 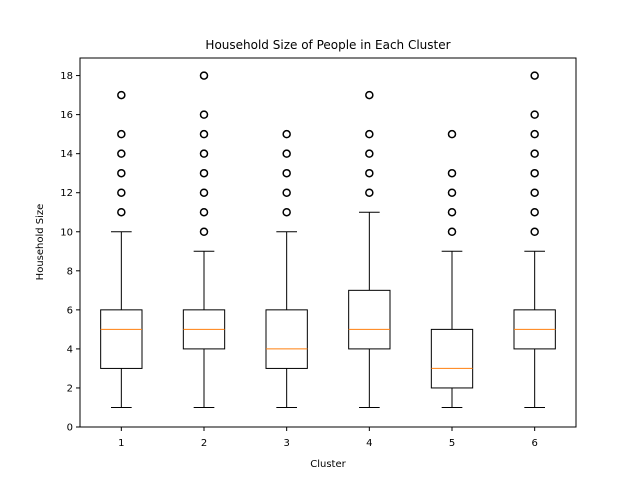 What do you see at coordinates (66, 154) in the screenshot?
I see `y-tick-label: 14` at bounding box center [66, 154].